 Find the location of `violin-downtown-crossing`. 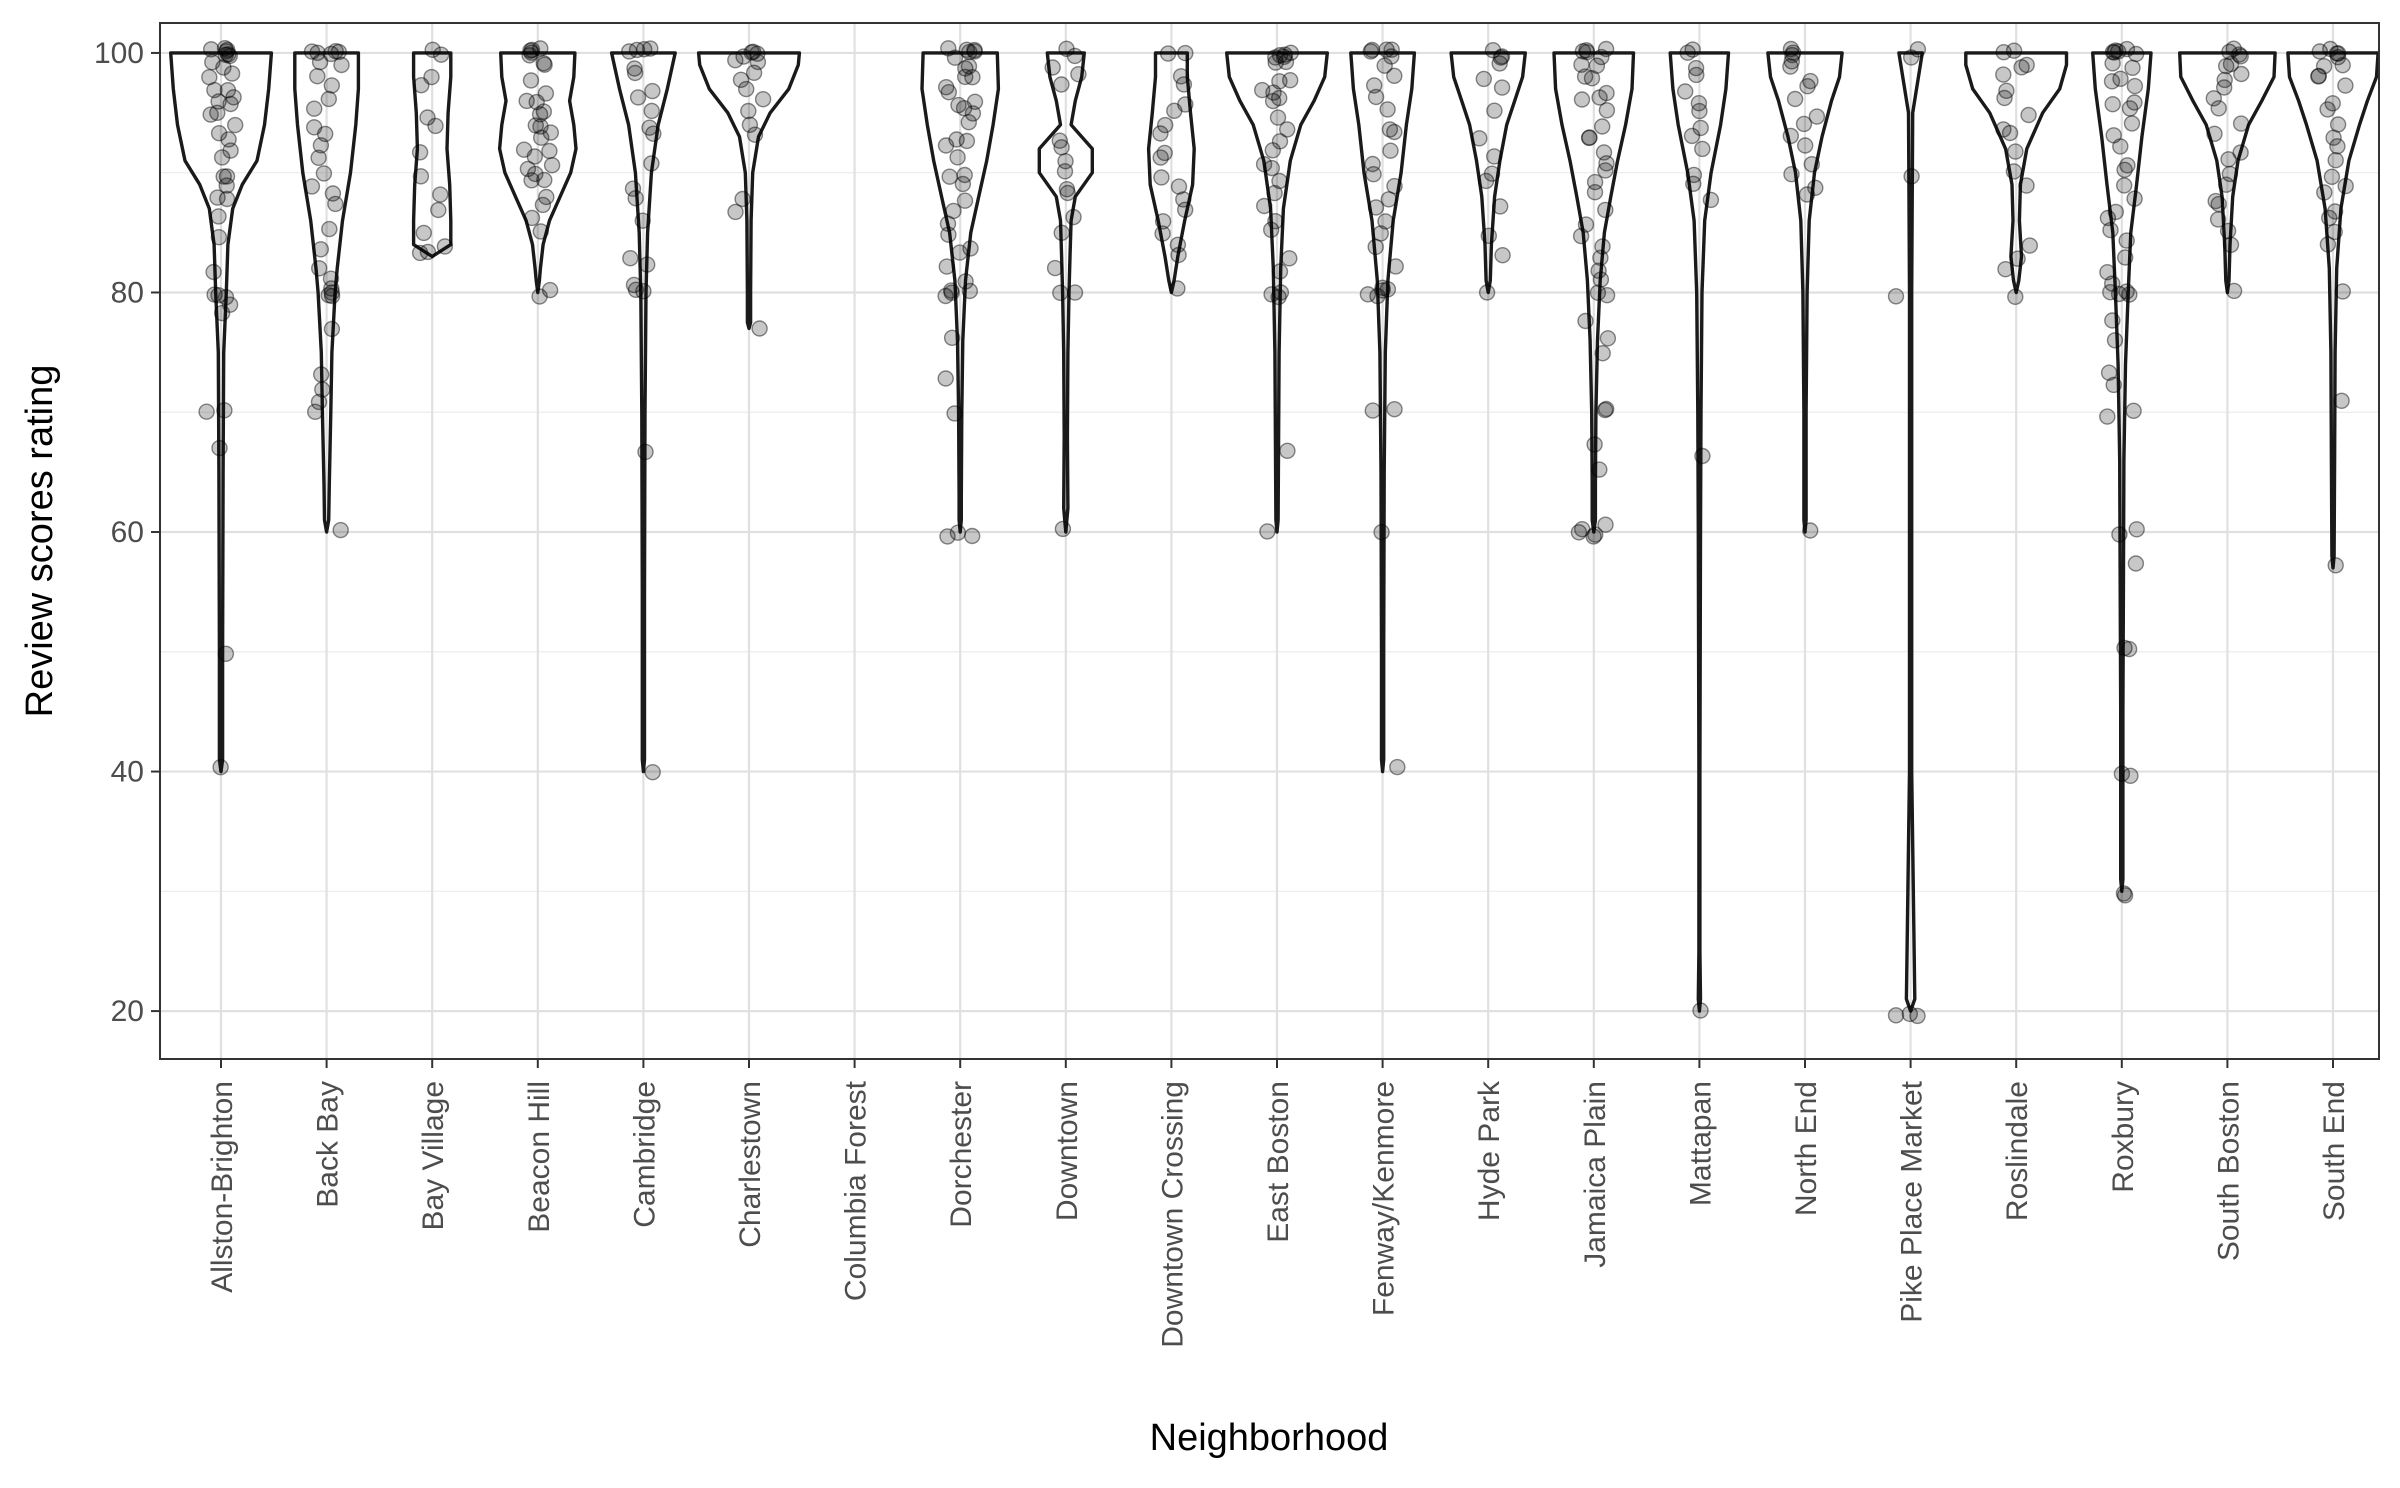

violin-downtown-crossing is located at coordinates (1171, 173).